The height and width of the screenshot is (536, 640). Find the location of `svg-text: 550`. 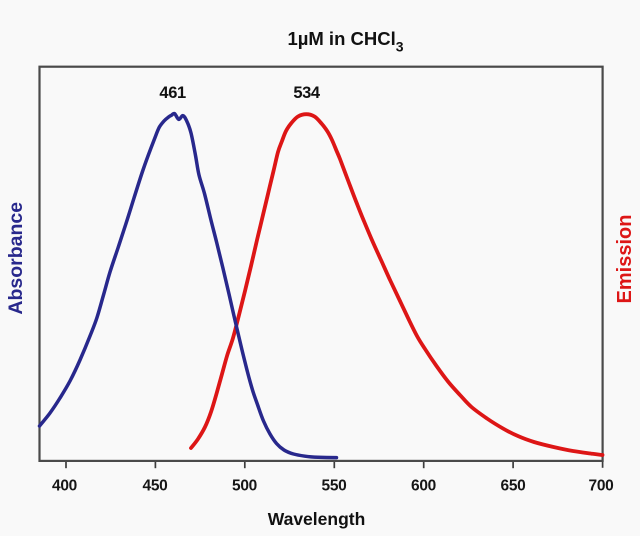

svg-text: 550 is located at coordinates (334, 486).